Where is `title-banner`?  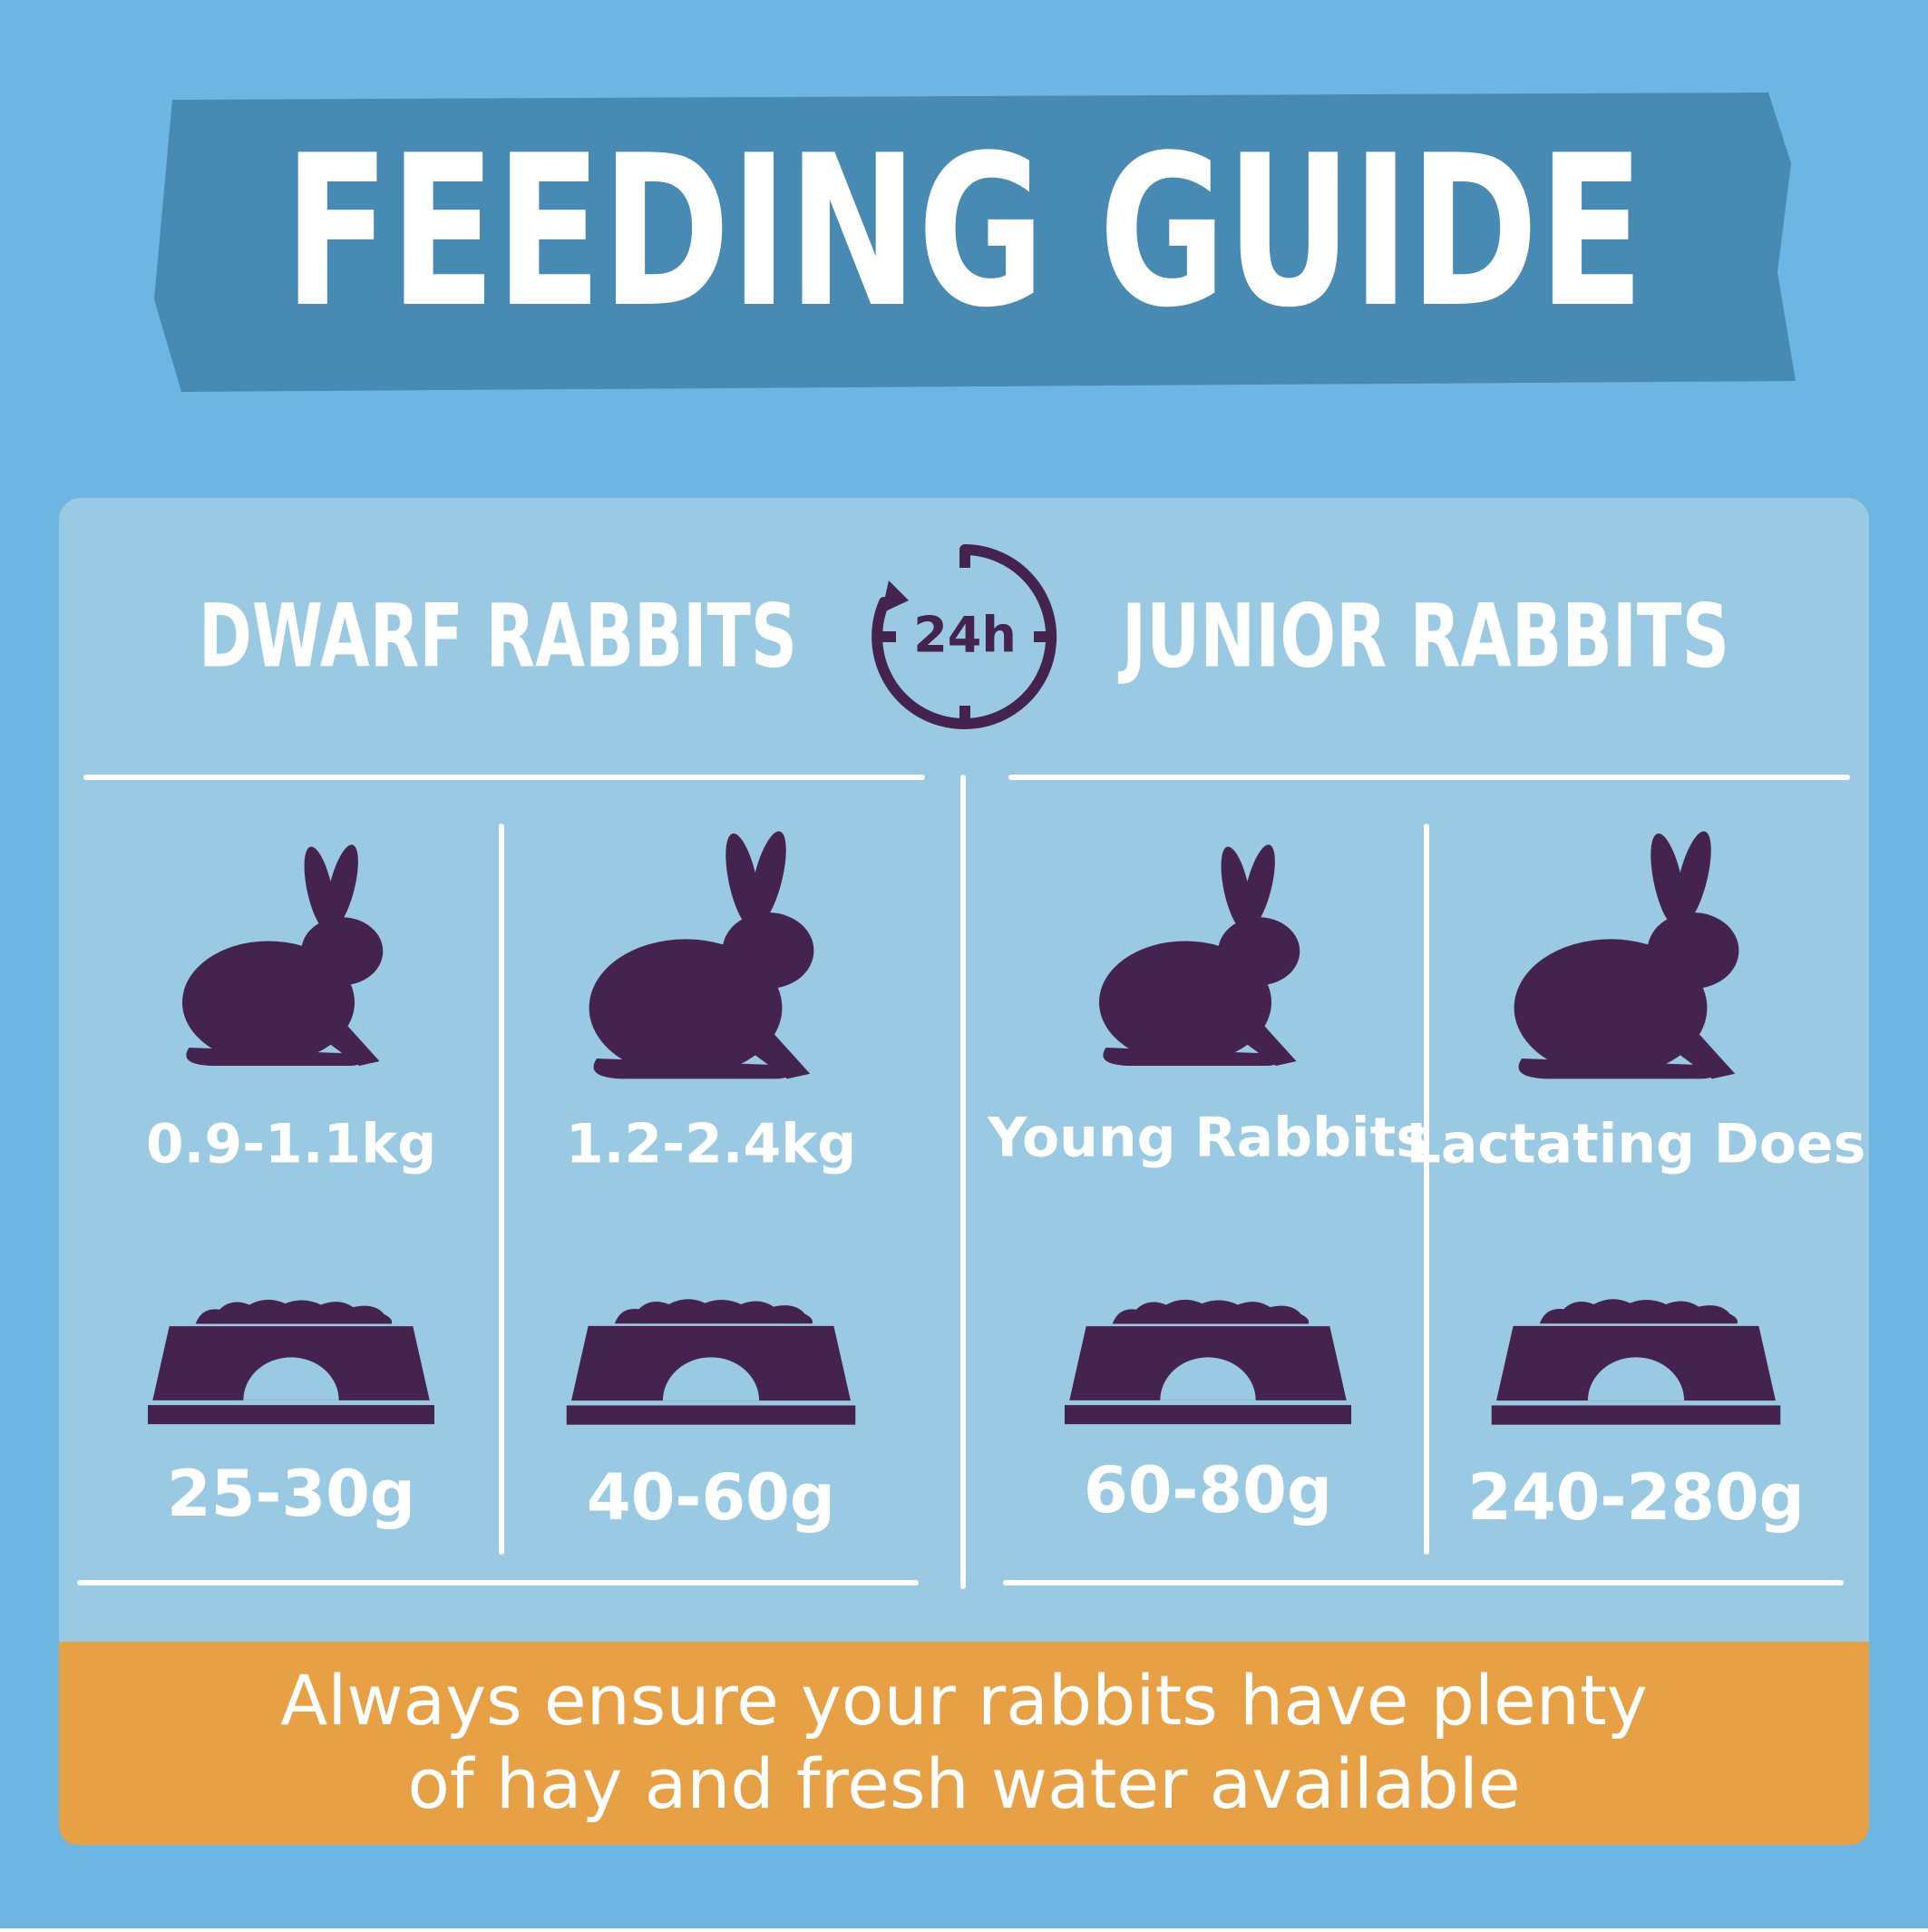
title-banner is located at coordinates (975, 242).